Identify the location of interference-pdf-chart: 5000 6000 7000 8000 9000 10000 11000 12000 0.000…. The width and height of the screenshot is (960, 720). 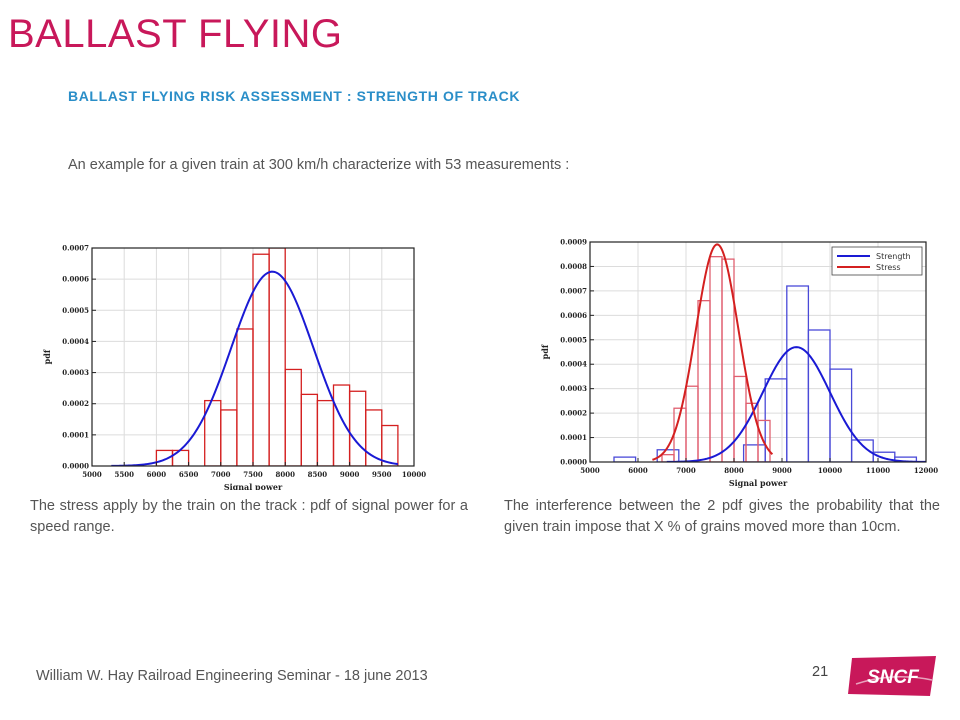
(739, 363).